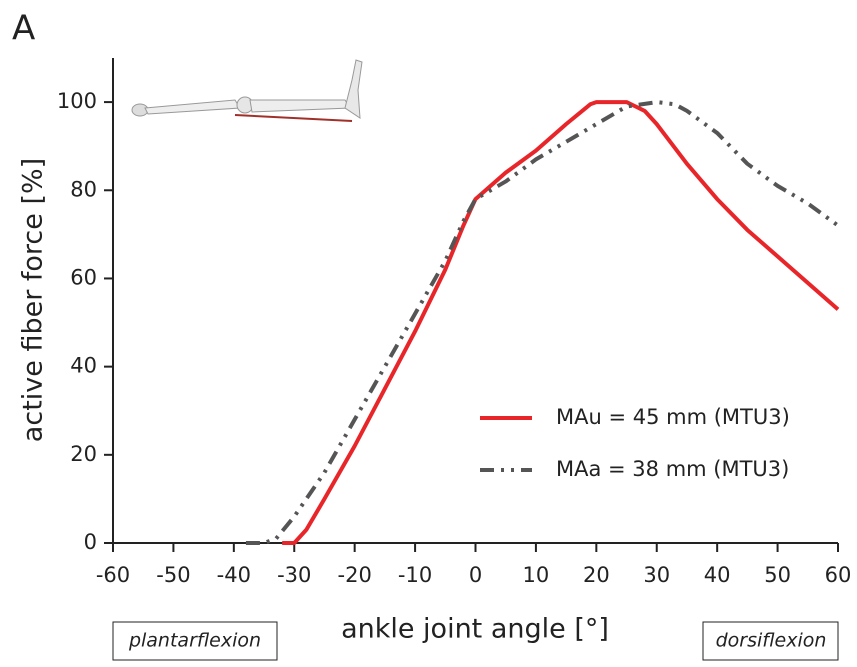 Image resolution: width=857 pixels, height=667 pixels. Describe the element at coordinates (656, 575) in the screenshot. I see `x-tick-label: 30` at that location.